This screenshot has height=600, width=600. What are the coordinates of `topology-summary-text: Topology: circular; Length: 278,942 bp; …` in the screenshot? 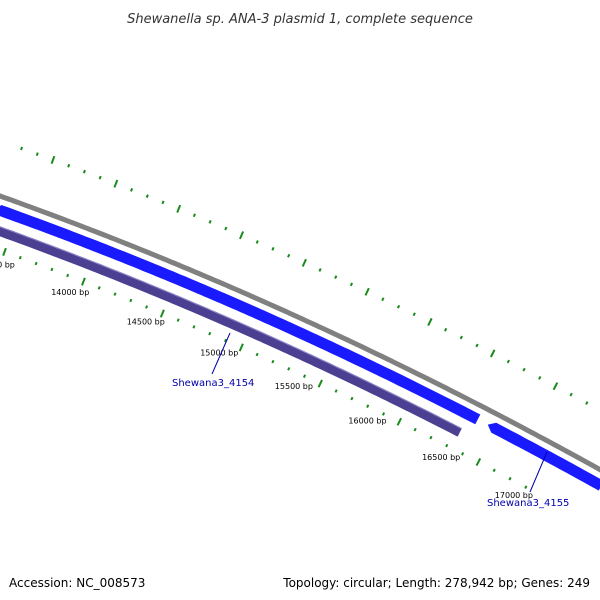 It's located at (436, 583).